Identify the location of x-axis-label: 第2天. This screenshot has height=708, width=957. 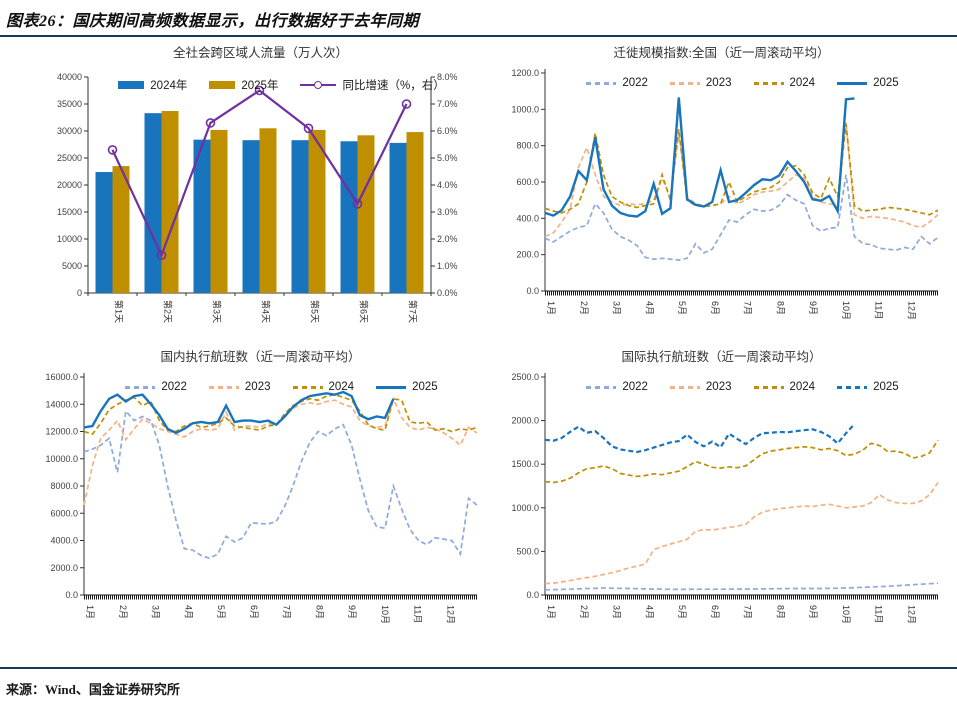
(168, 311).